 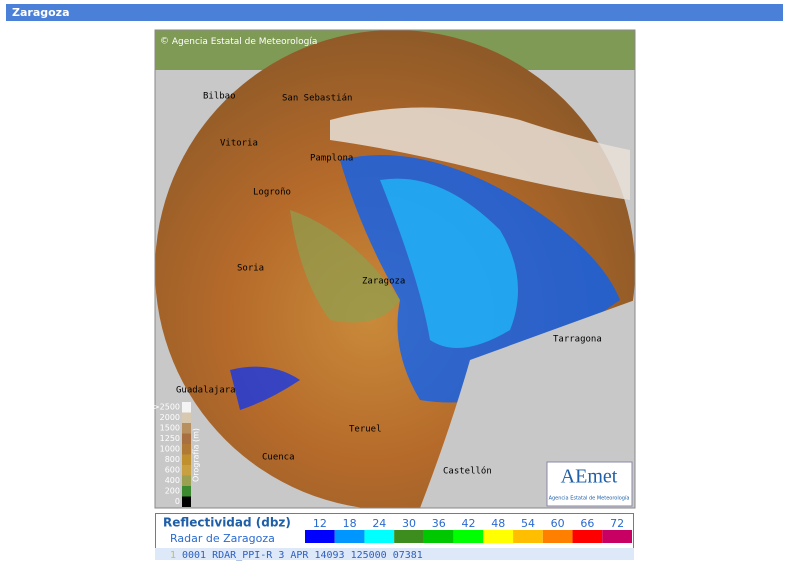 I want to click on city-label: Tarragona, so click(x=577, y=340).